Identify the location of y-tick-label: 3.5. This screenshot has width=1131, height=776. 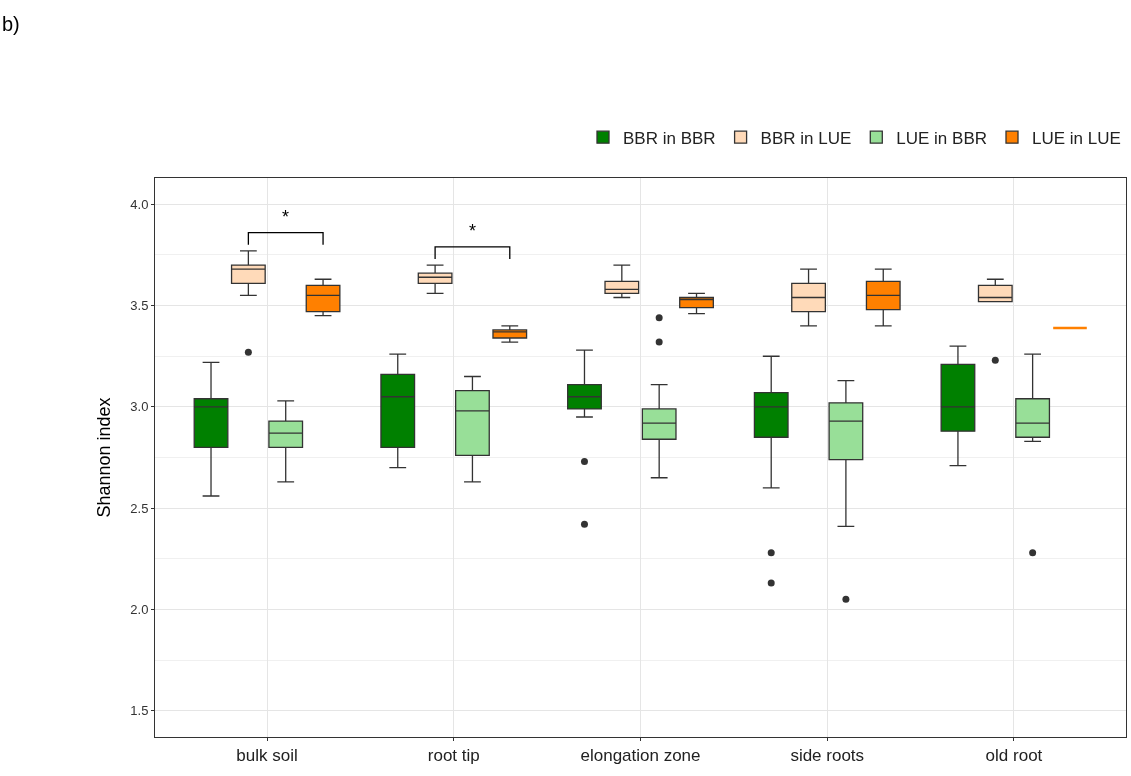
(139, 306).